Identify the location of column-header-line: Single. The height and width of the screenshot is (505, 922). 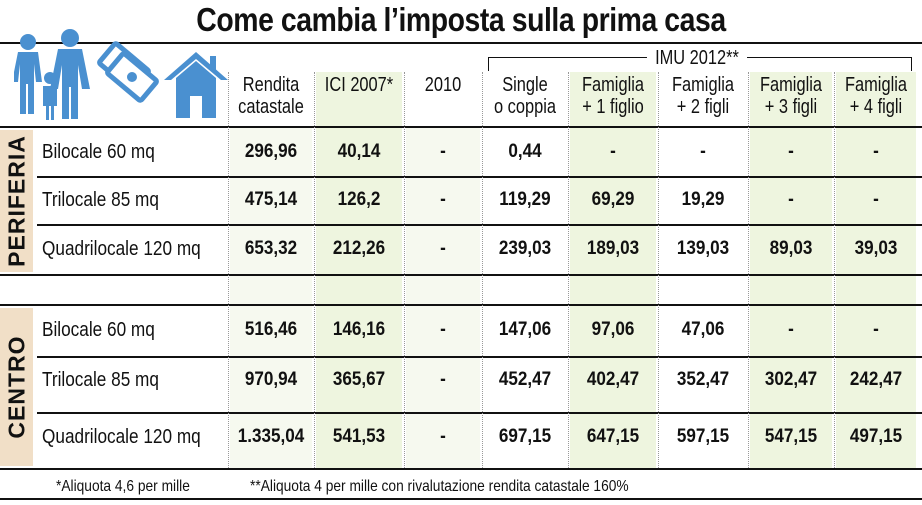
(525, 85).